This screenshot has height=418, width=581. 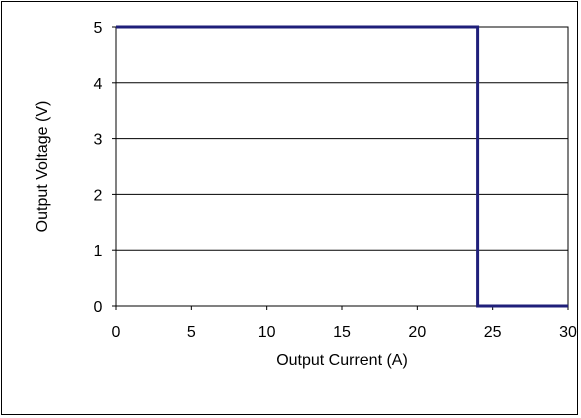 What do you see at coordinates (417, 332) in the screenshot?
I see `x-tick-label: 20` at bounding box center [417, 332].